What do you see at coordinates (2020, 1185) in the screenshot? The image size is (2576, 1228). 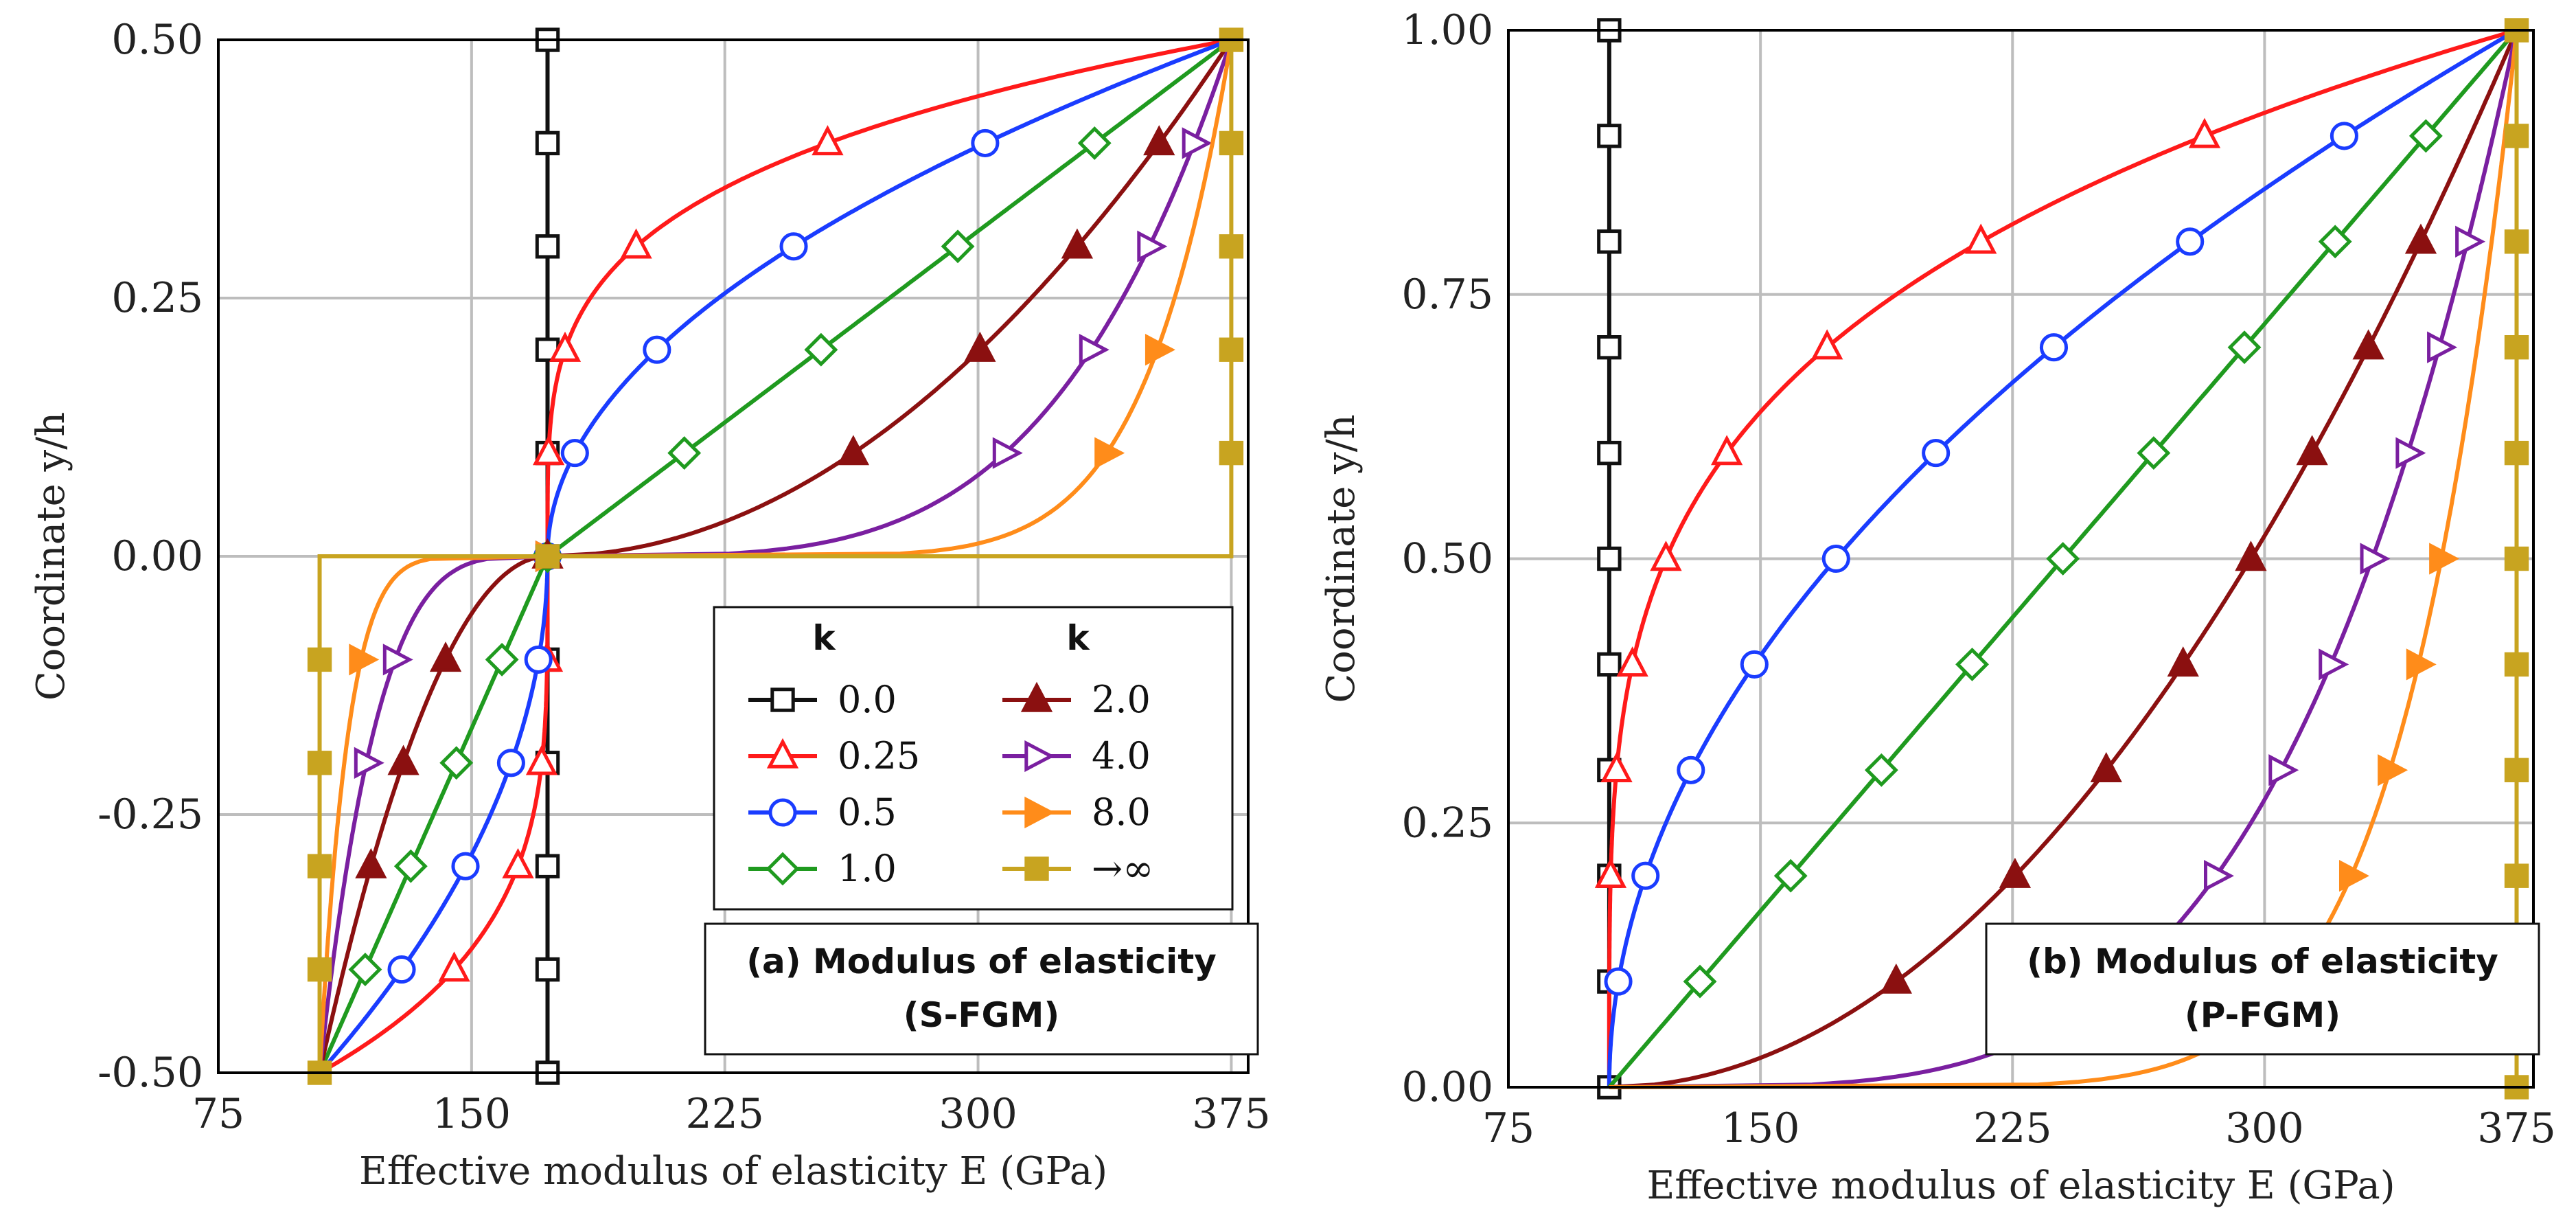 I see `panel-b-x-axis-label: Effective modulus of elasticity E (GPa)` at bounding box center [2020, 1185].